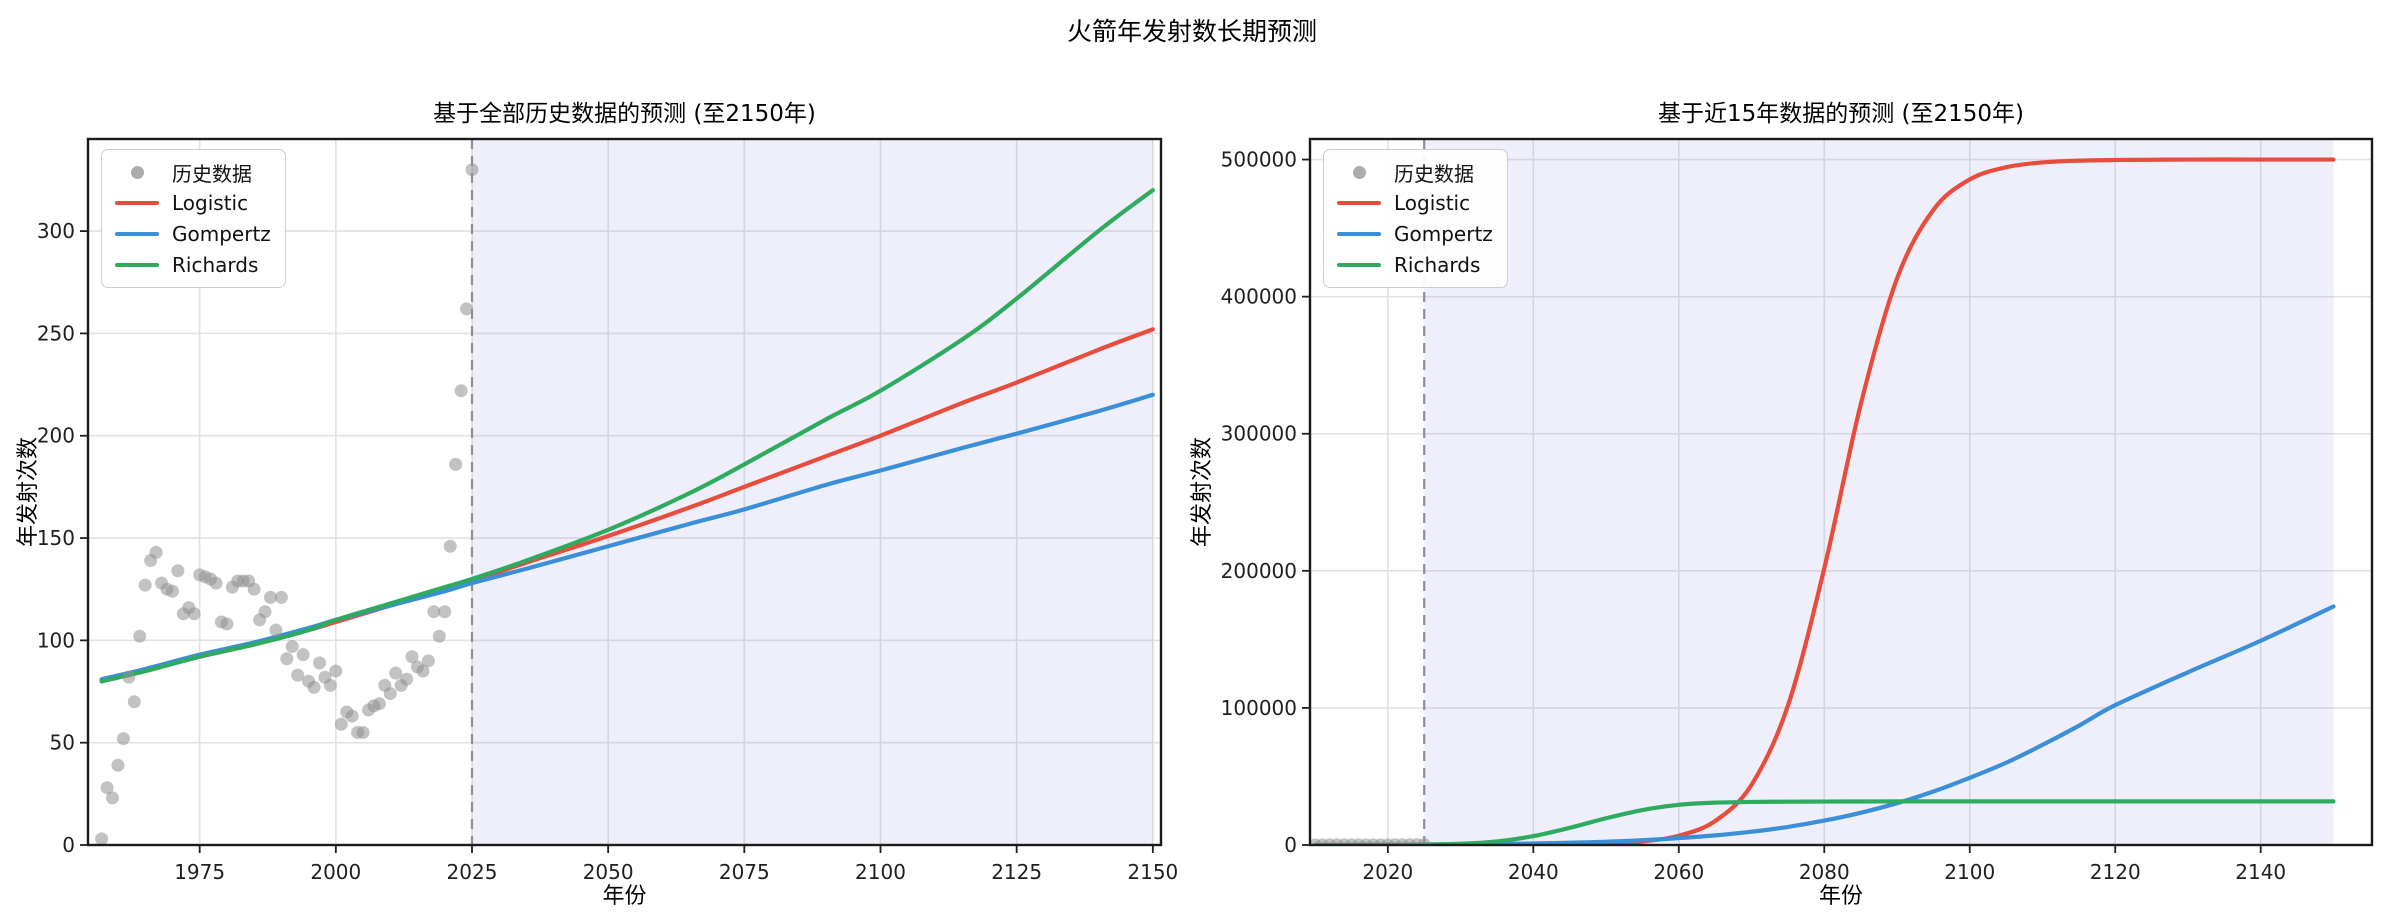 The width and height of the screenshot is (2384, 924). What do you see at coordinates (1969, 872) in the screenshot?
I see `x-tick-label: 2100` at bounding box center [1969, 872].